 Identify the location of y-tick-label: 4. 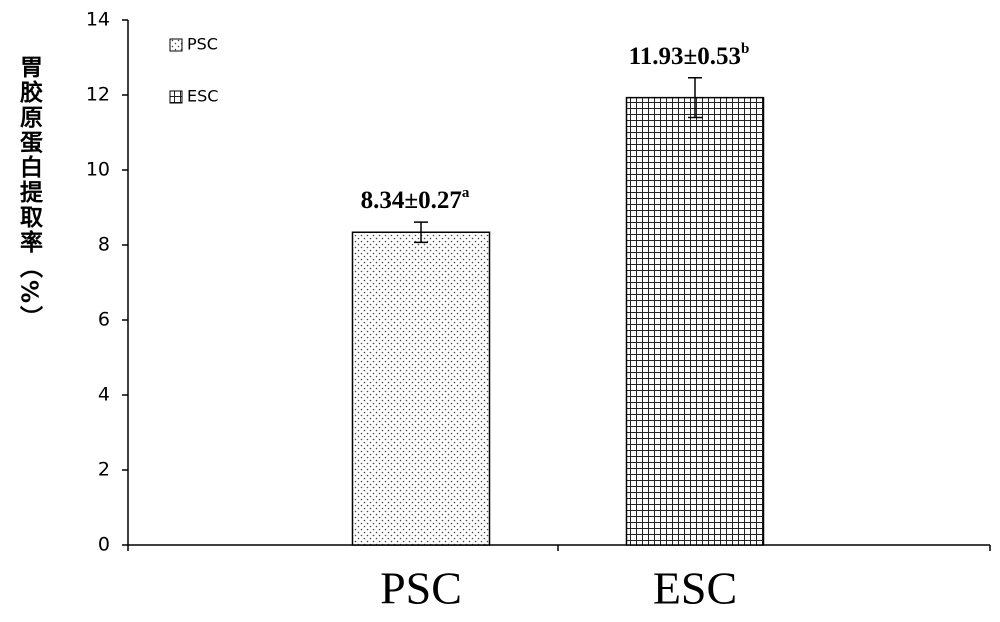
(104, 395).